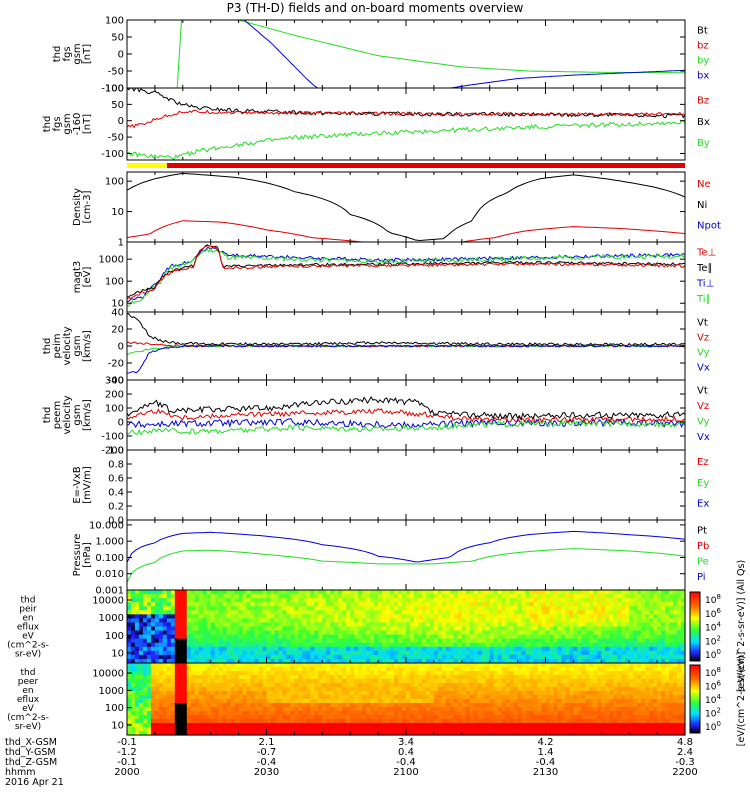 The width and height of the screenshot is (750, 800). What do you see at coordinates (406, 565) in the screenshot?
I see `series-Pe` at bounding box center [406, 565].